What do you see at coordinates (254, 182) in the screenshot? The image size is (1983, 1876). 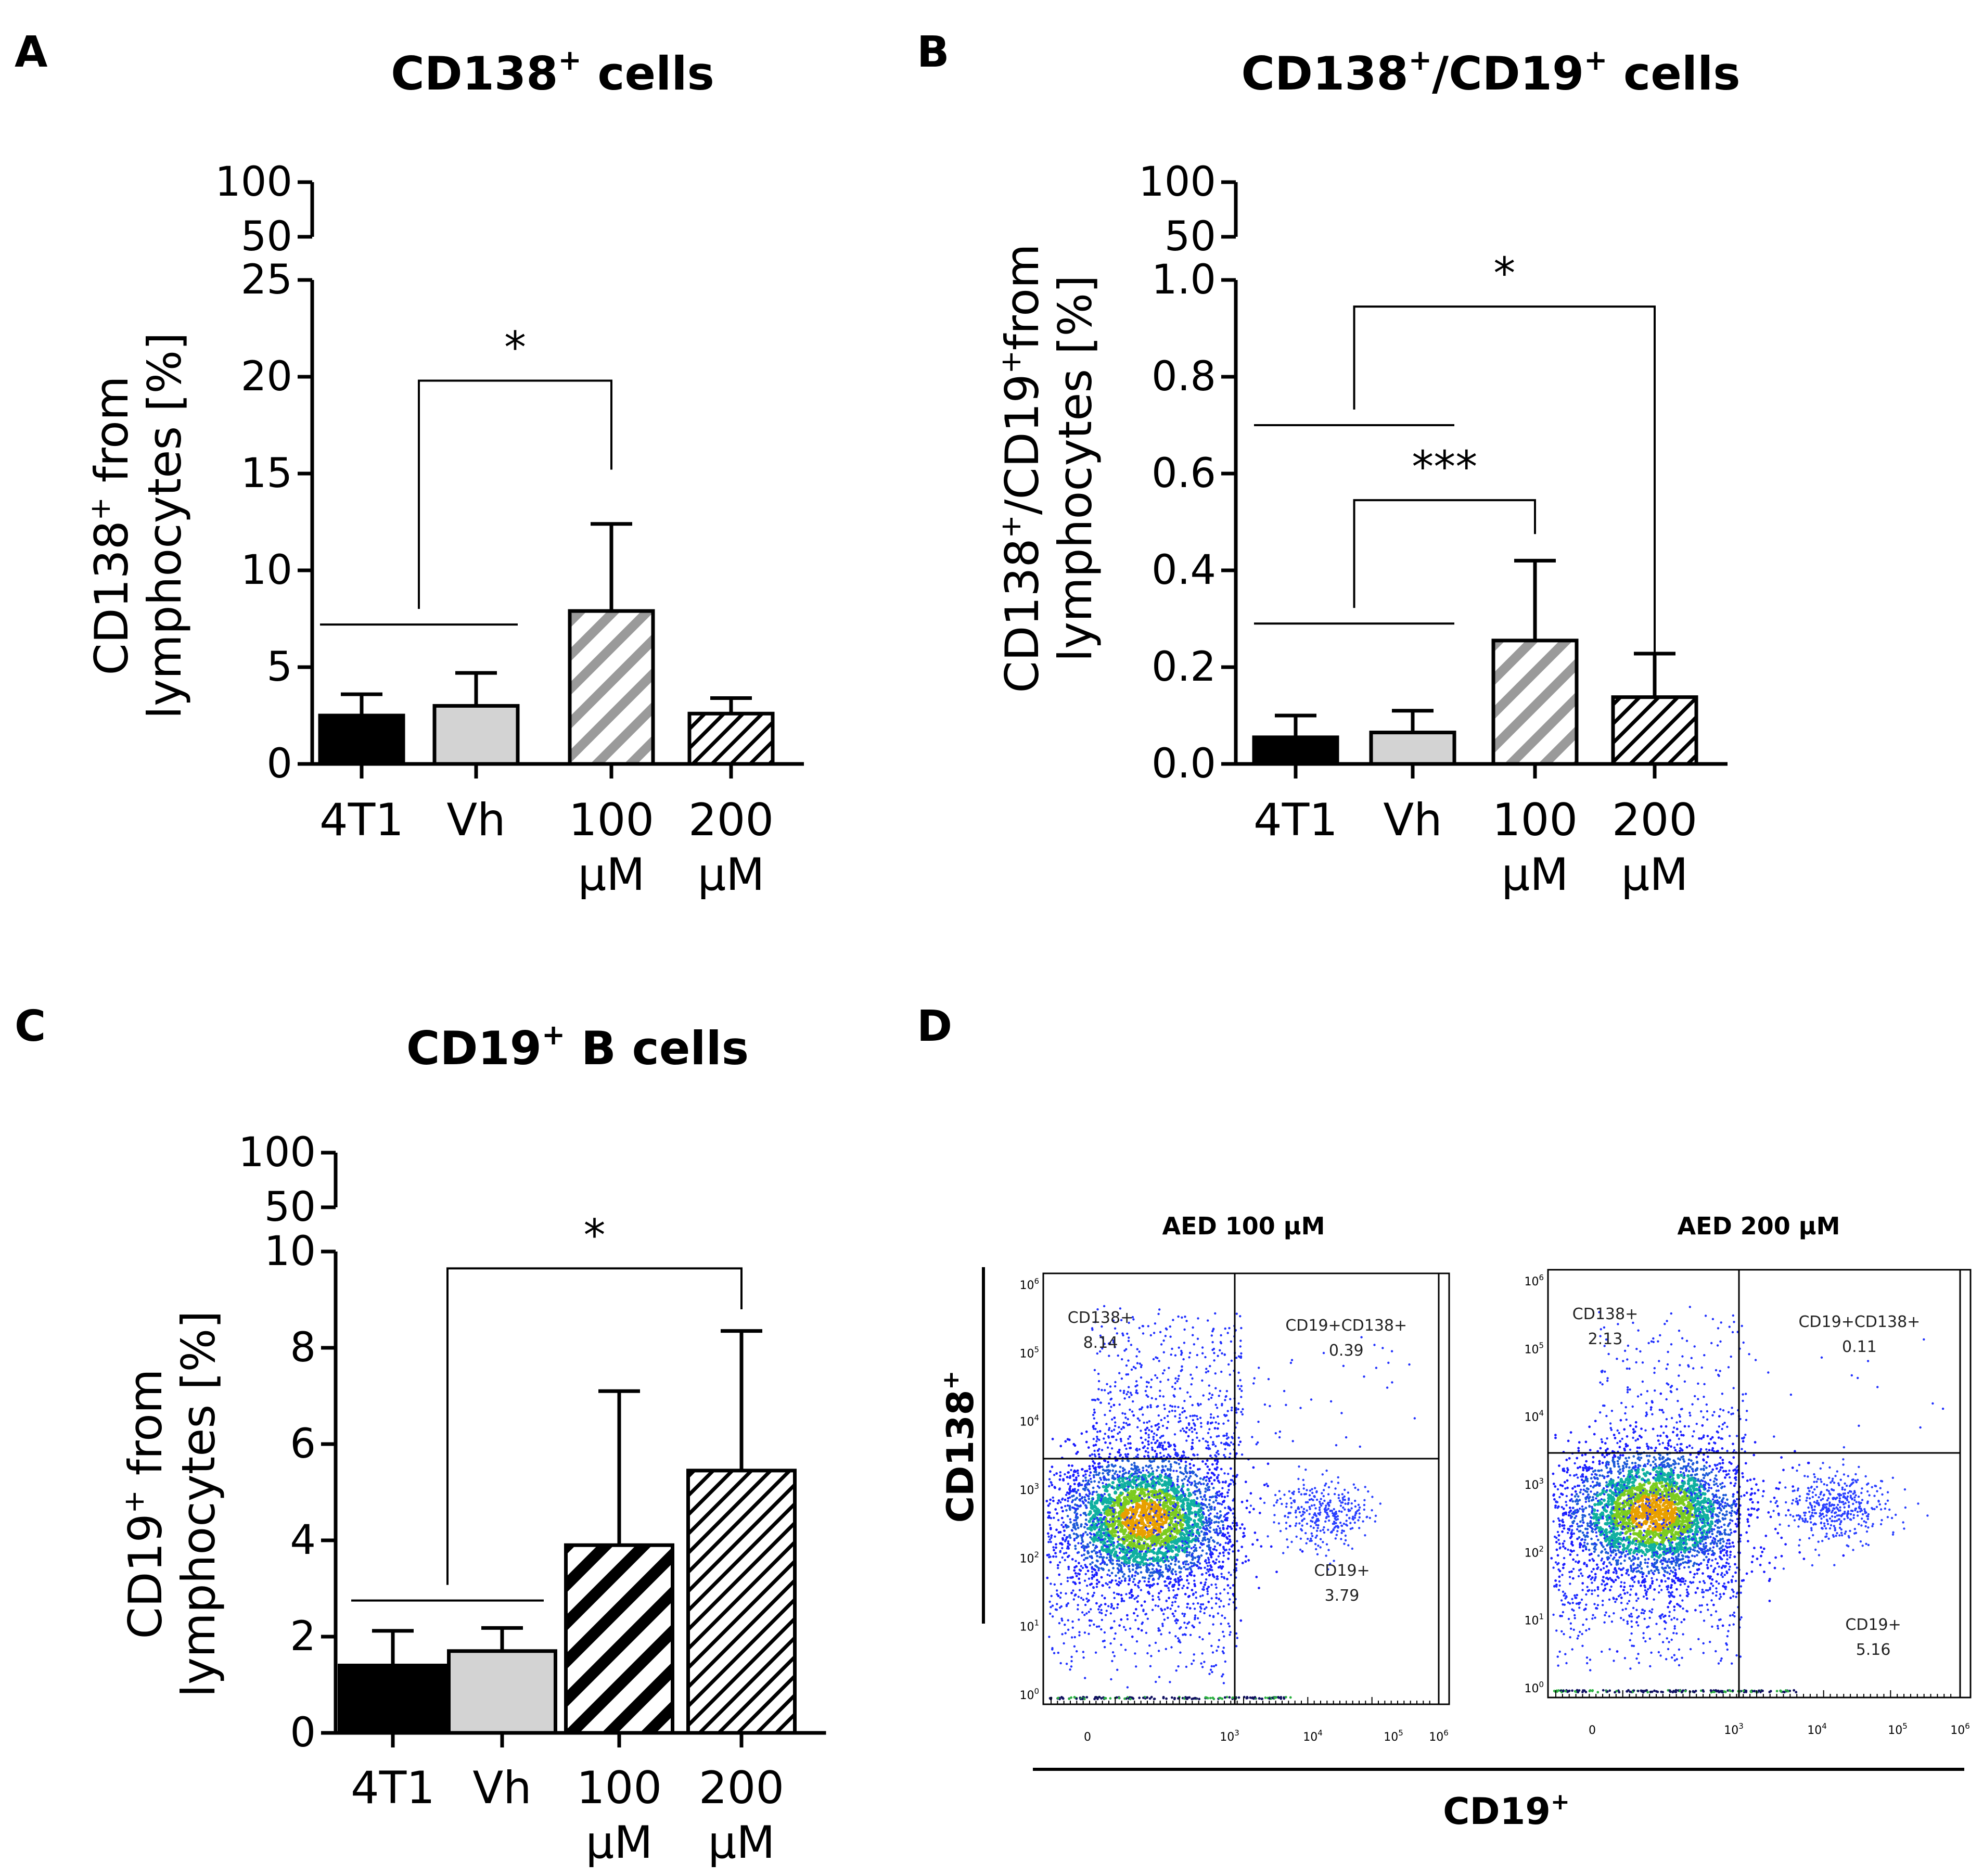 I see `y-break-tick-label: 100` at bounding box center [254, 182].